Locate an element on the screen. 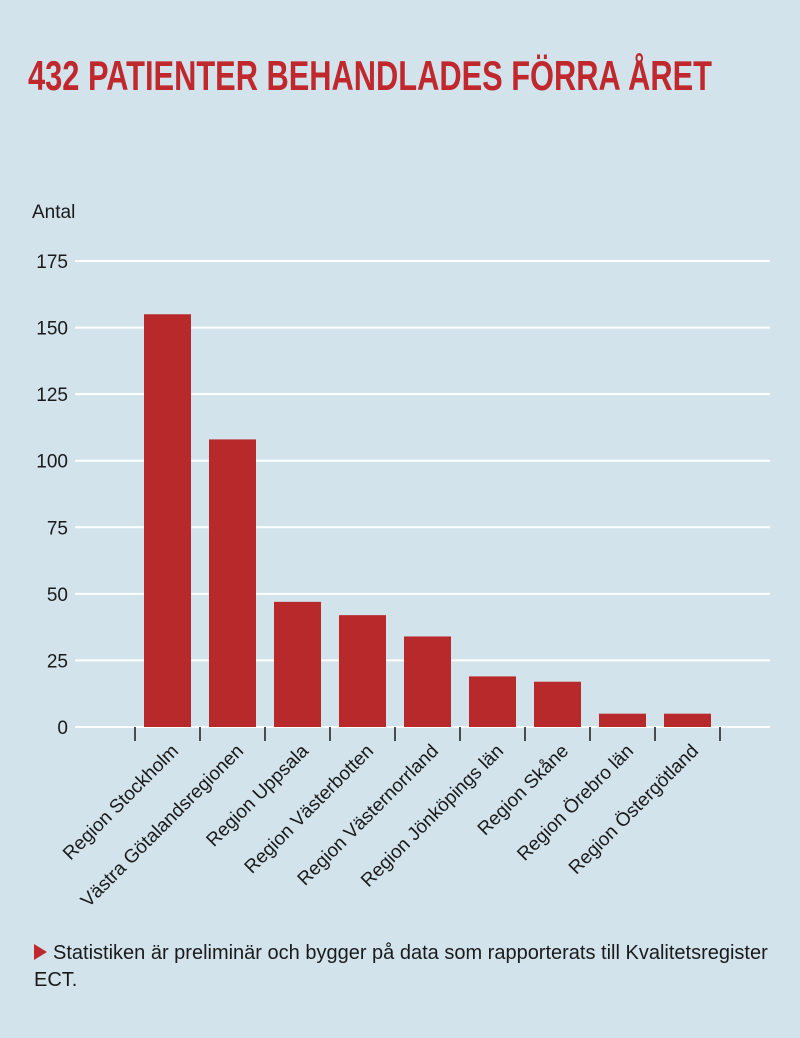 This screenshot has width=800, height=1038. y-tick-label: 100 is located at coordinates (52, 462).